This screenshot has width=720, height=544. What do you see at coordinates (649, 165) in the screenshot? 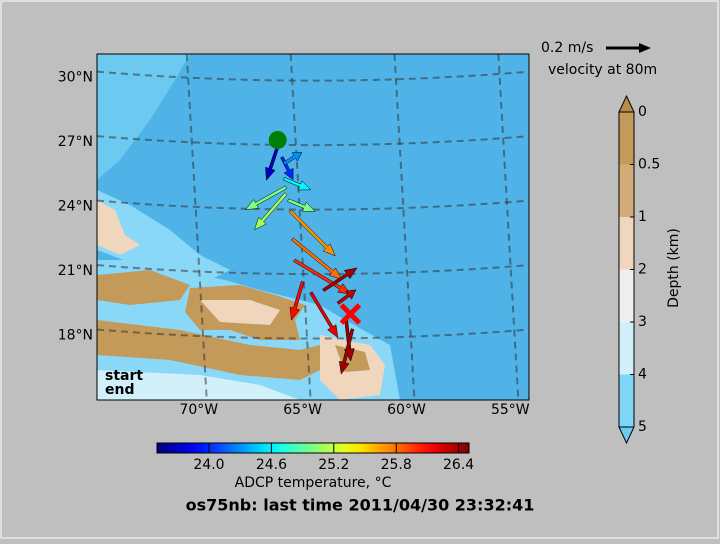
I see `depth-tick-label: 0.5` at bounding box center [649, 165].